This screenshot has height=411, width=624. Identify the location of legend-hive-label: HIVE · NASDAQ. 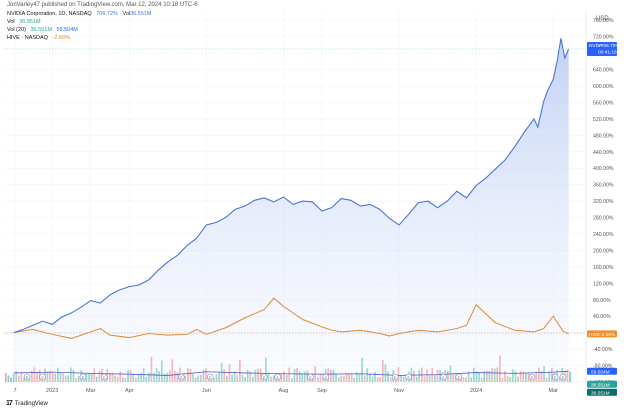
(27, 38).